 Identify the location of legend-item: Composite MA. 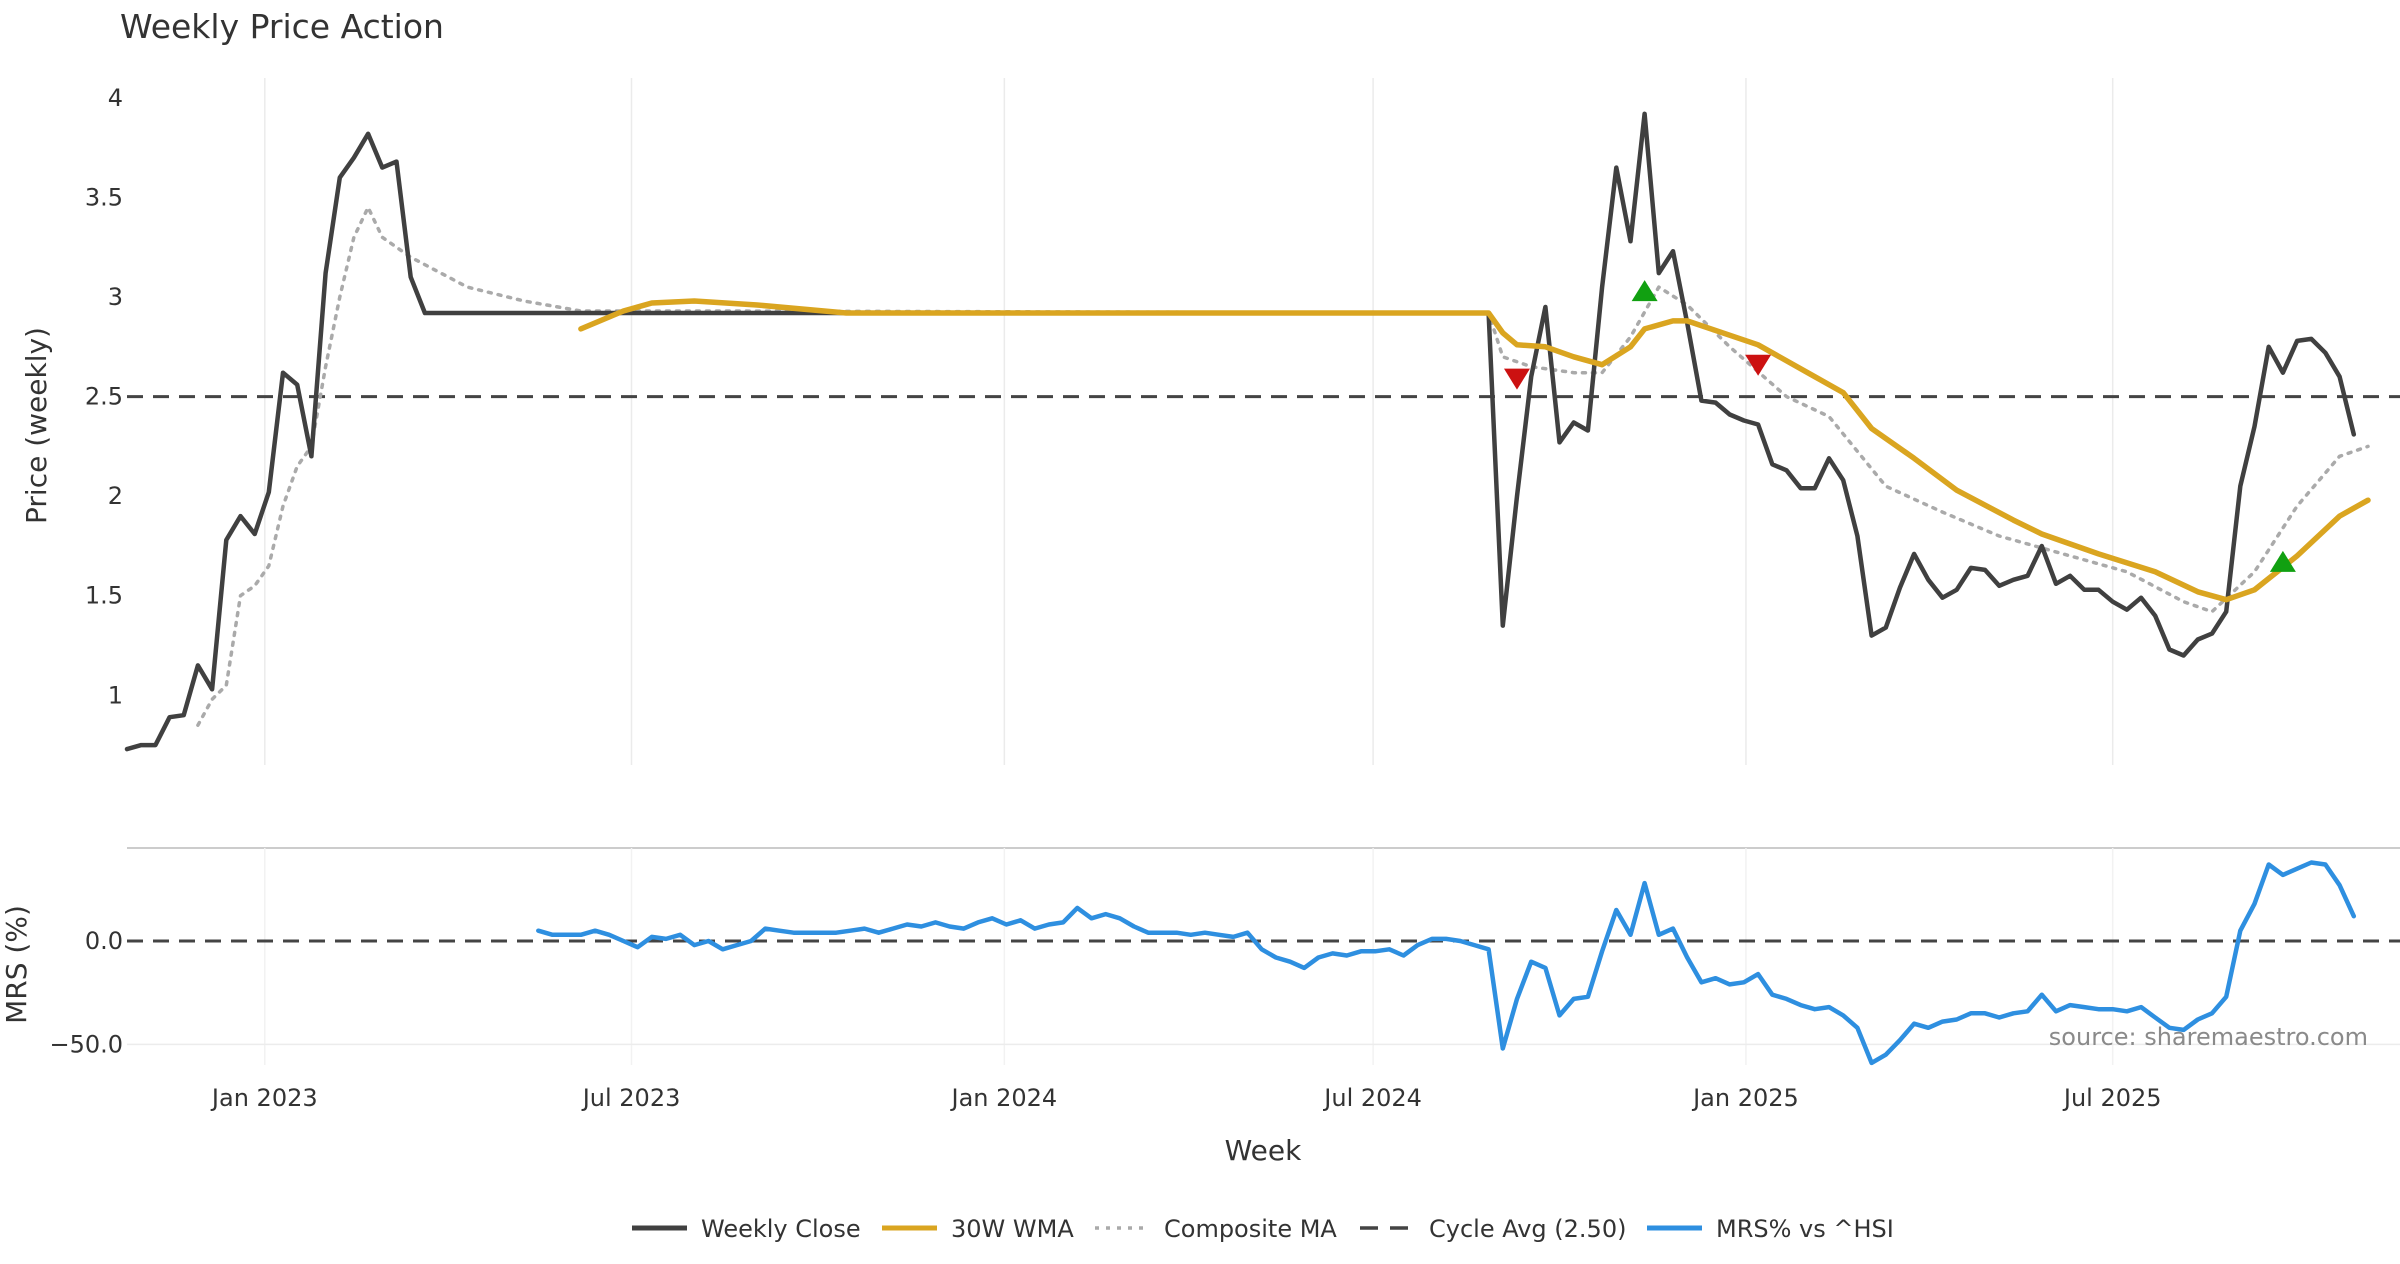
(1216, 1229).